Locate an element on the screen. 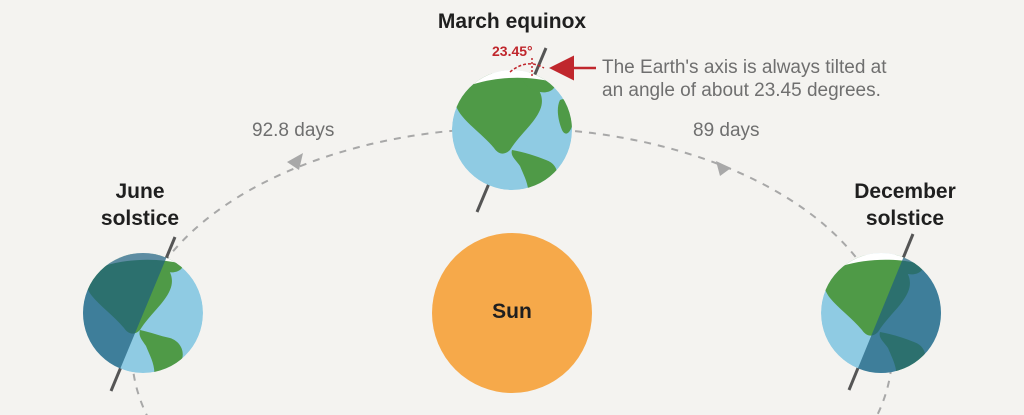 Image resolution: width=1024 pixels, height=415 pixels. label-december-line2: solstice is located at coordinates (905, 218).